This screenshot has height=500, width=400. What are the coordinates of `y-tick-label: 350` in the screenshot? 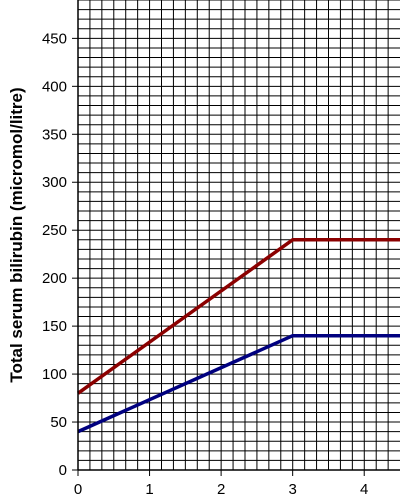 It's located at (54, 134).